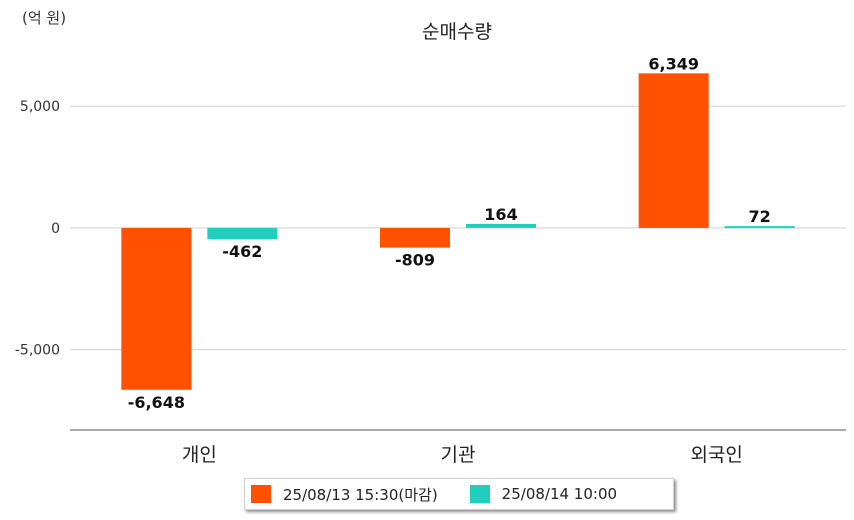 The width and height of the screenshot is (854, 520). What do you see at coordinates (673, 63) in the screenshot?
I see `data-label: 6,349` at bounding box center [673, 63].